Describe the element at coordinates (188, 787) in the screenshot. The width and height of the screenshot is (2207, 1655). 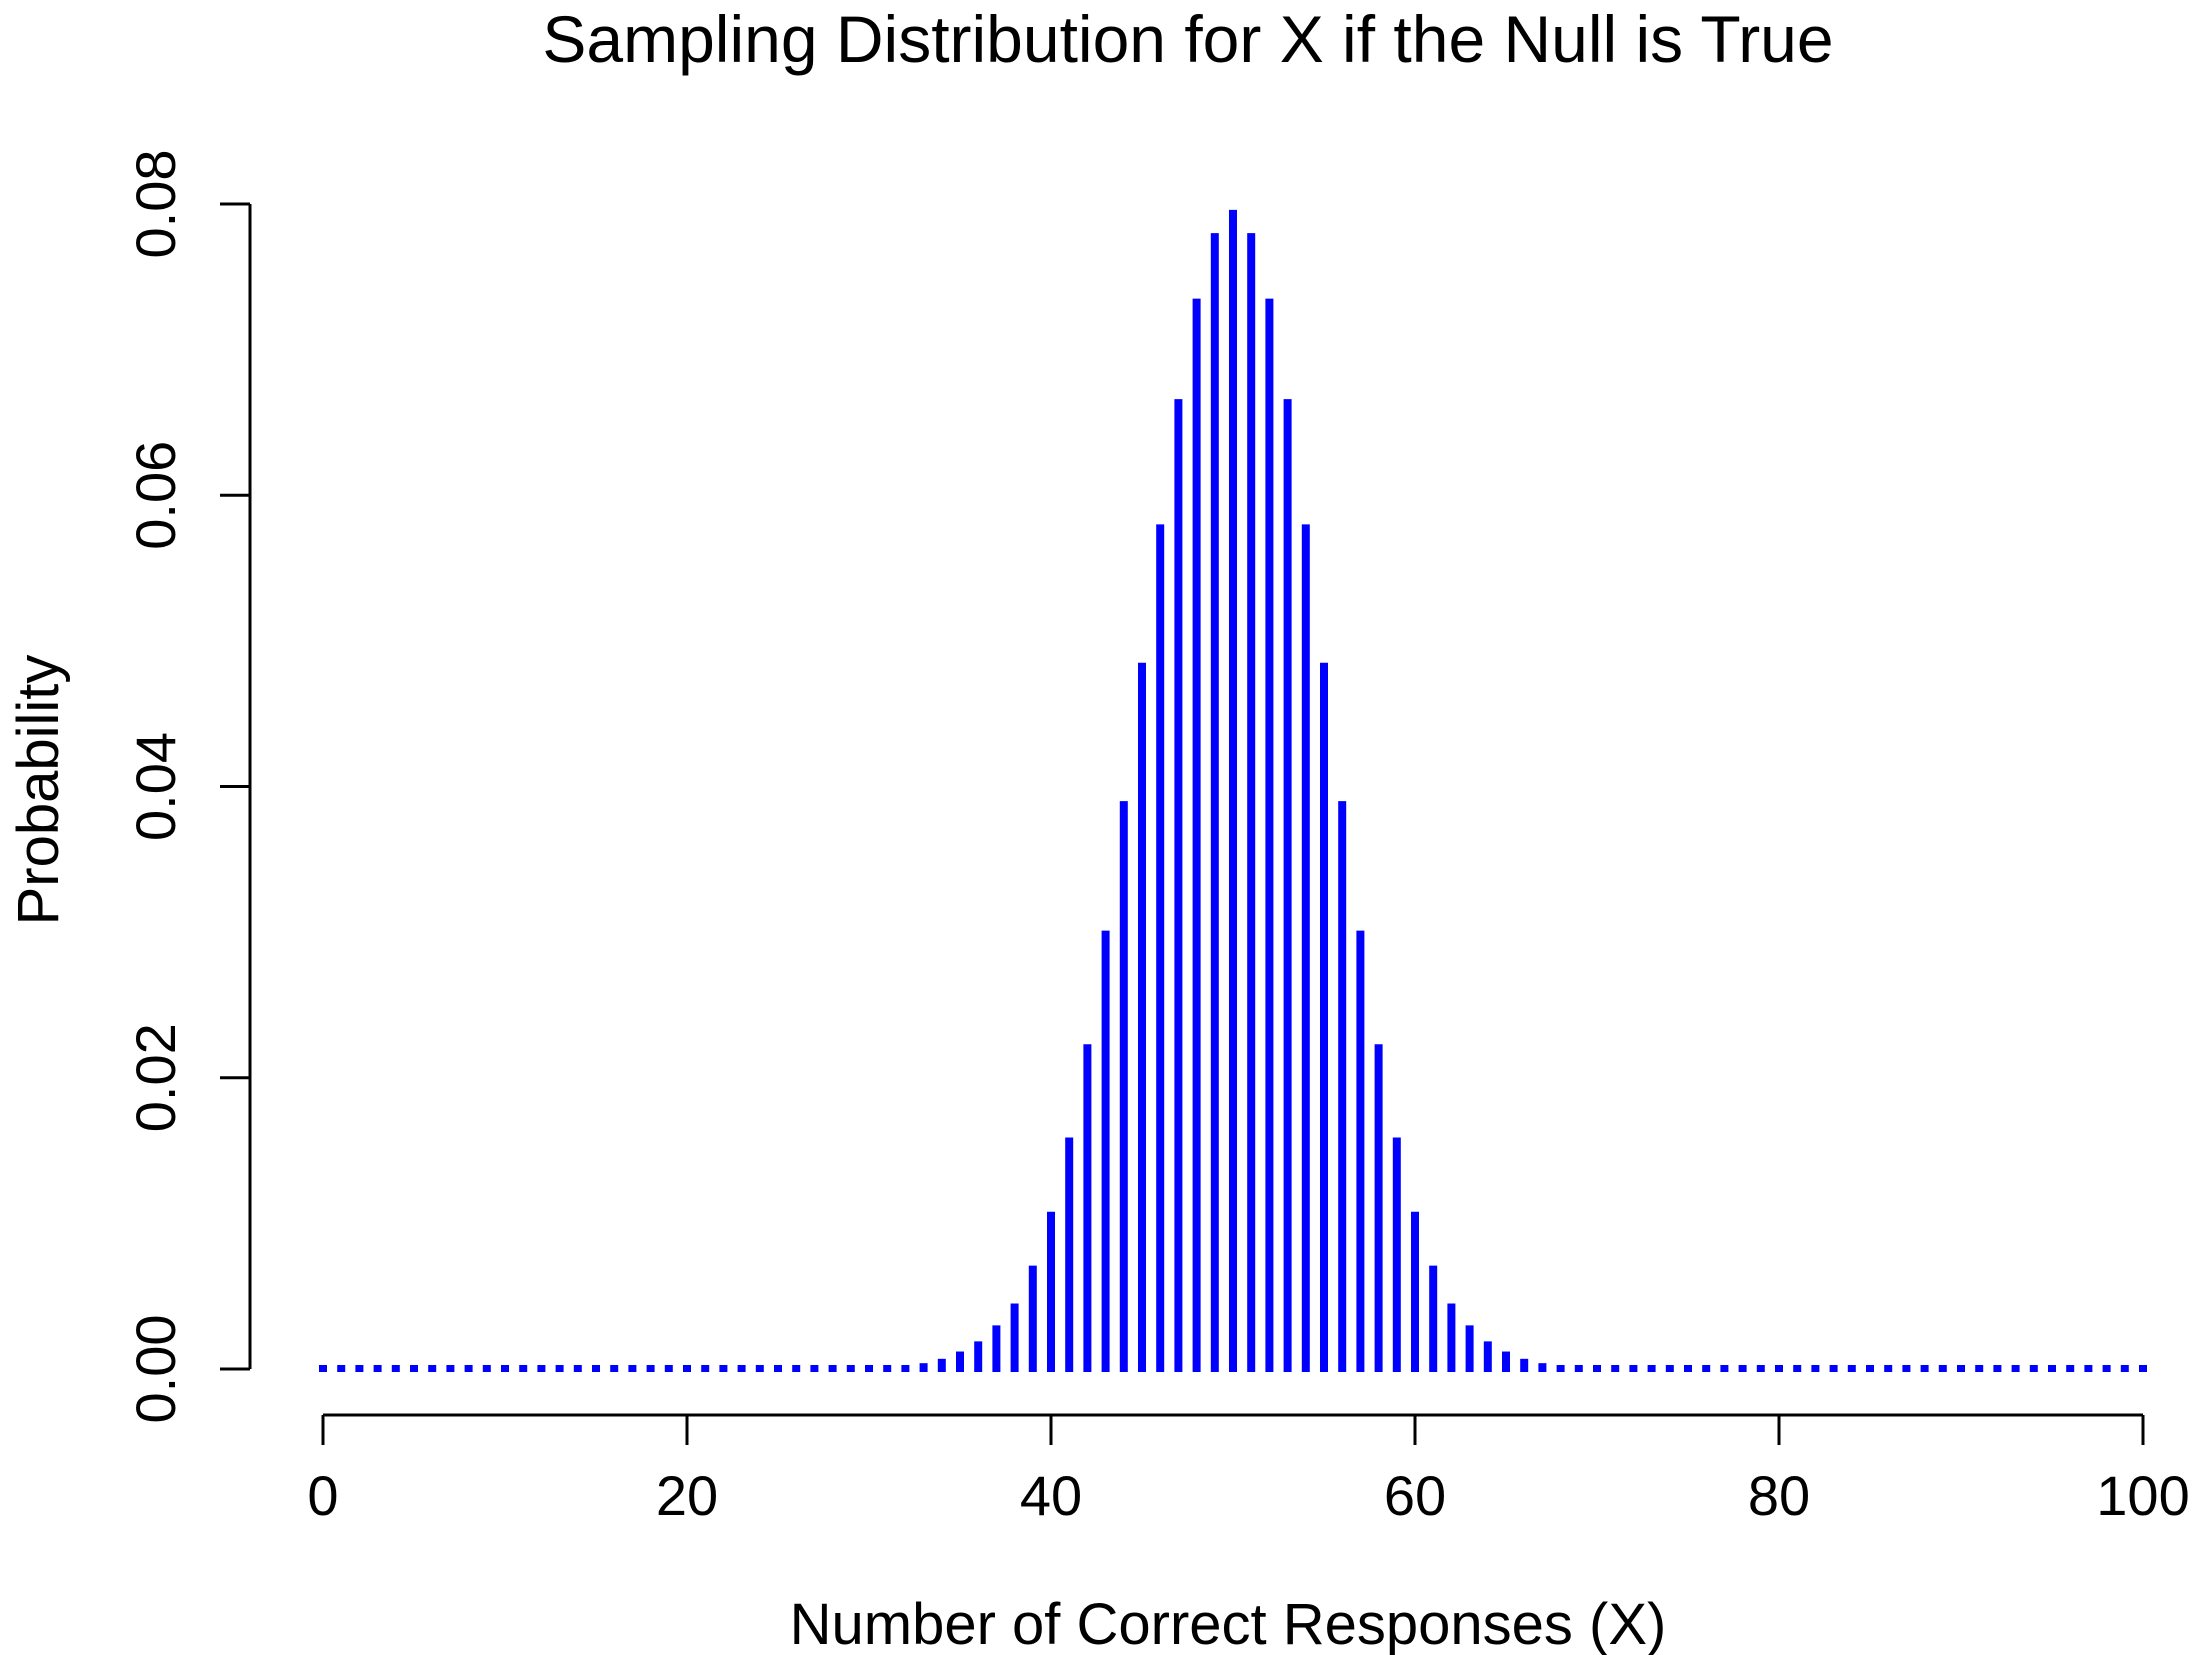
I see `y-axis: 0.00 0.02 0.04 0.06 0.08` at that location.